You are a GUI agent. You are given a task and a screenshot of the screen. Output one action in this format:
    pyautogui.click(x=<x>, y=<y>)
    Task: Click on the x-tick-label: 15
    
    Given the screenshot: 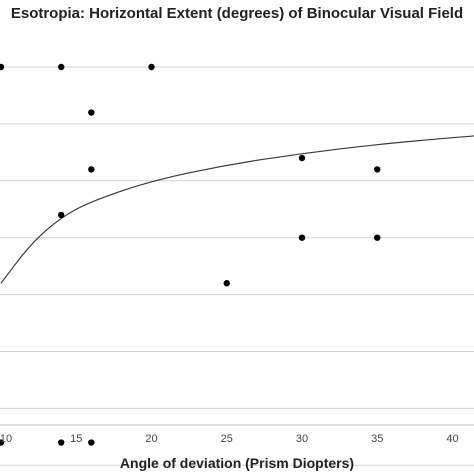 What is the action you would take?
    pyautogui.click(x=76, y=439)
    